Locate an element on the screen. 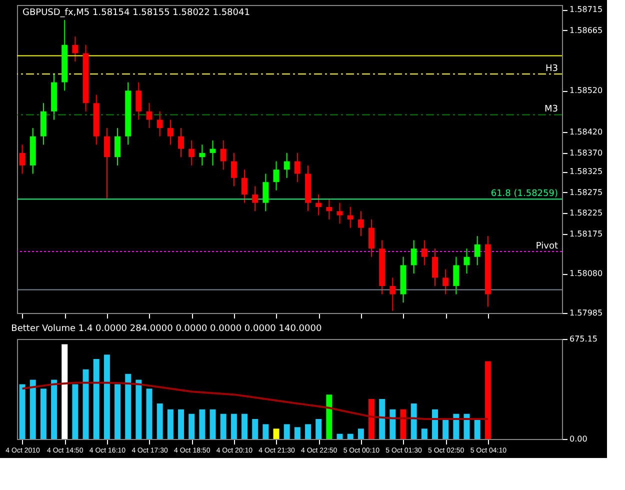 This screenshot has height=490, width=625. chart-title: Better Volume 1.4 0.0000 284.0000 0.0000 0.0000 0.0000 140.0000 is located at coordinates (166, 329).